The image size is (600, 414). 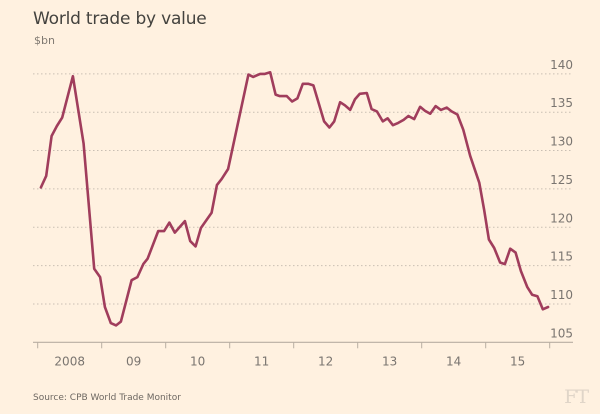 What do you see at coordinates (517, 361) in the screenshot?
I see `x-tick-label: 15` at bounding box center [517, 361].